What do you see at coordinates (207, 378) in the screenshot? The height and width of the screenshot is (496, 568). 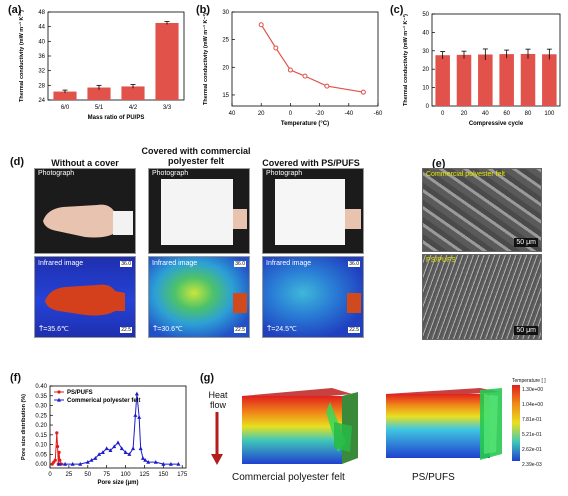 I see `panel-label-g: (g)` at bounding box center [207, 378].